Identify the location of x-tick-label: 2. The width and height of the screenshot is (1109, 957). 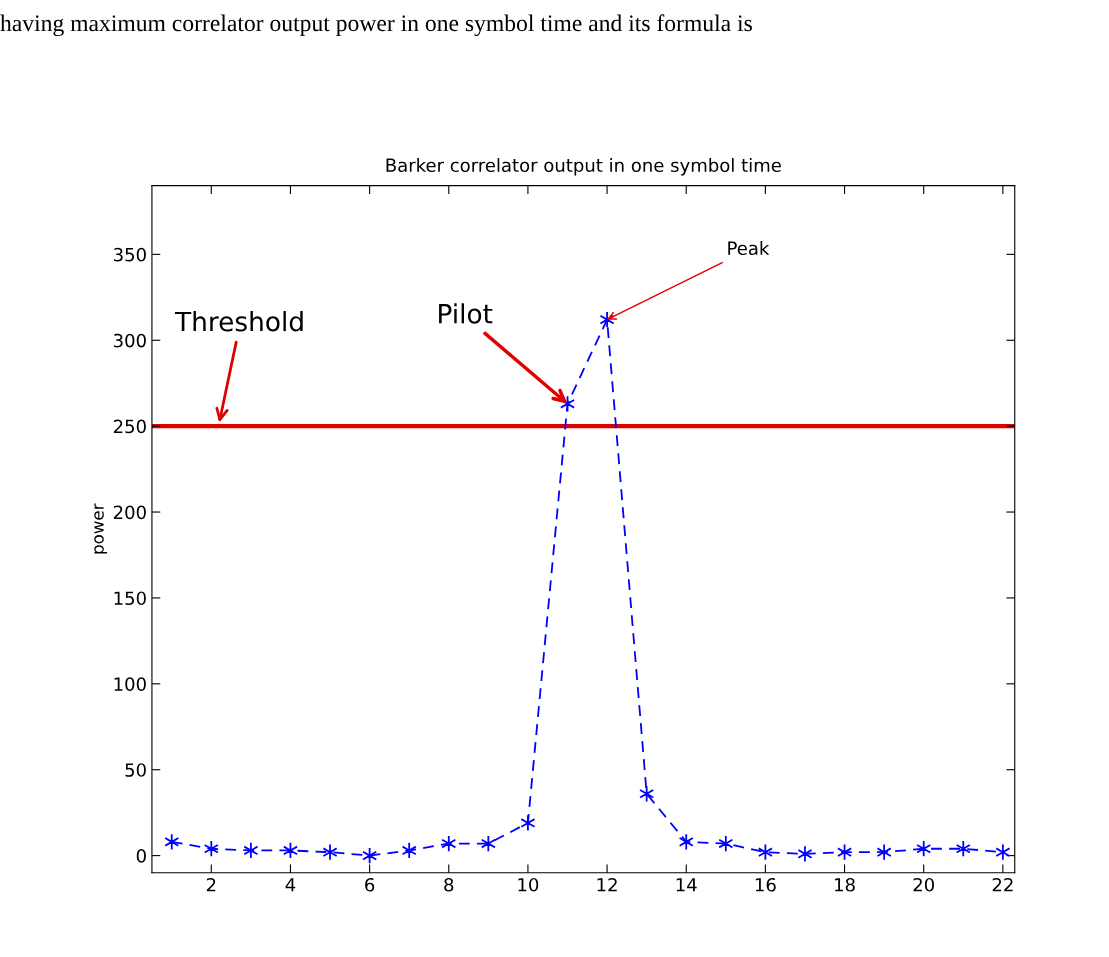
(211, 884).